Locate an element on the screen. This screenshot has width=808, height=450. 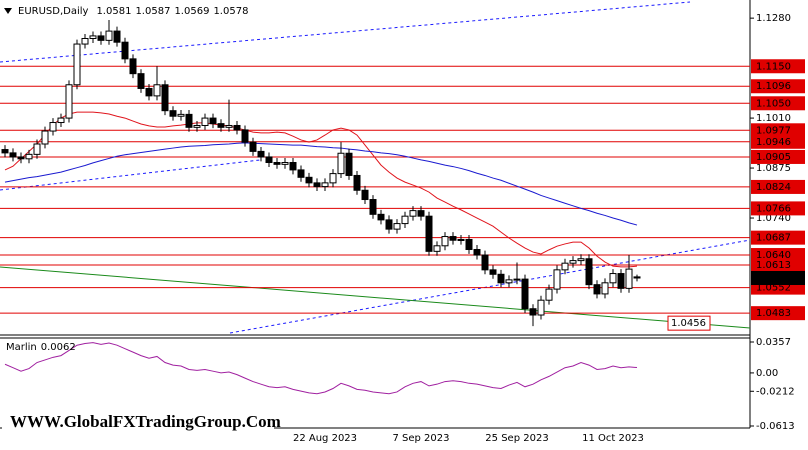
trend-line is located at coordinates (375, 297).